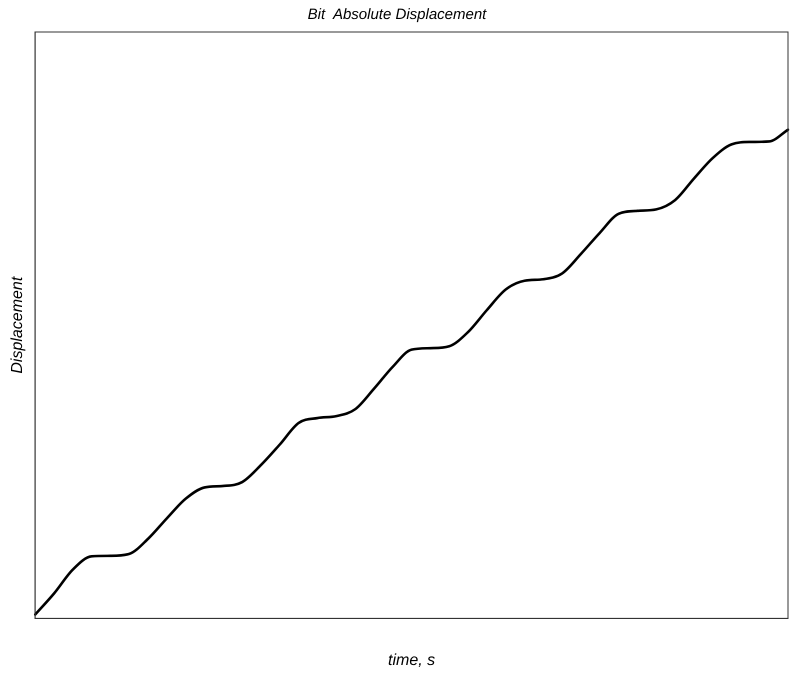 Image resolution: width=791 pixels, height=678 pixels. What do you see at coordinates (398, 15) in the screenshot?
I see `chart-title: Bit Absolute Displacement` at bounding box center [398, 15].